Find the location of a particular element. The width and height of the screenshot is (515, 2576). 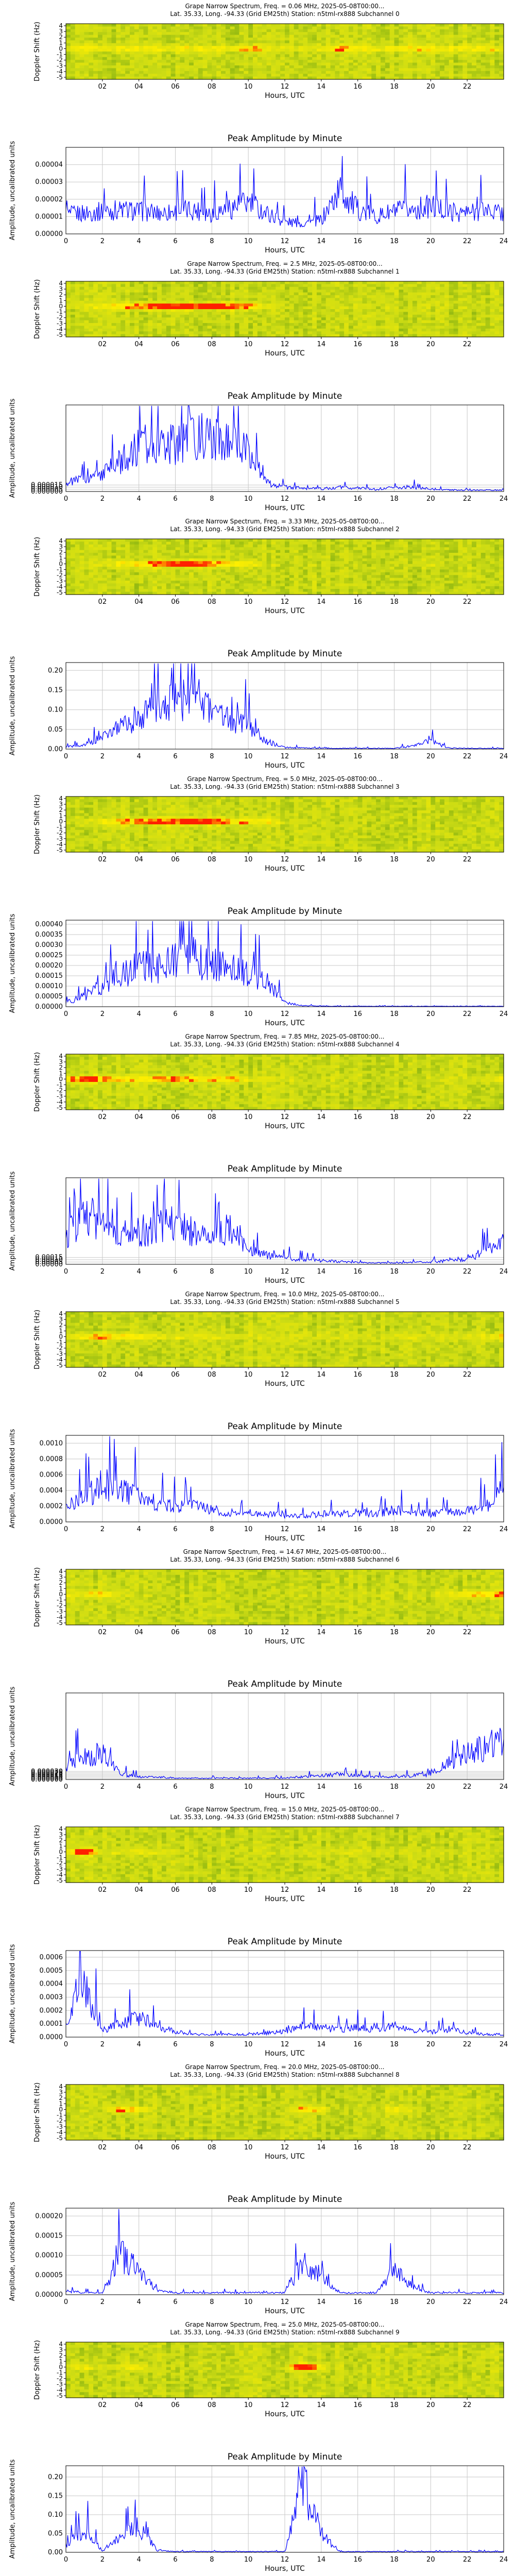

spectrum-x-tick-label: 02 is located at coordinates (102, 87).